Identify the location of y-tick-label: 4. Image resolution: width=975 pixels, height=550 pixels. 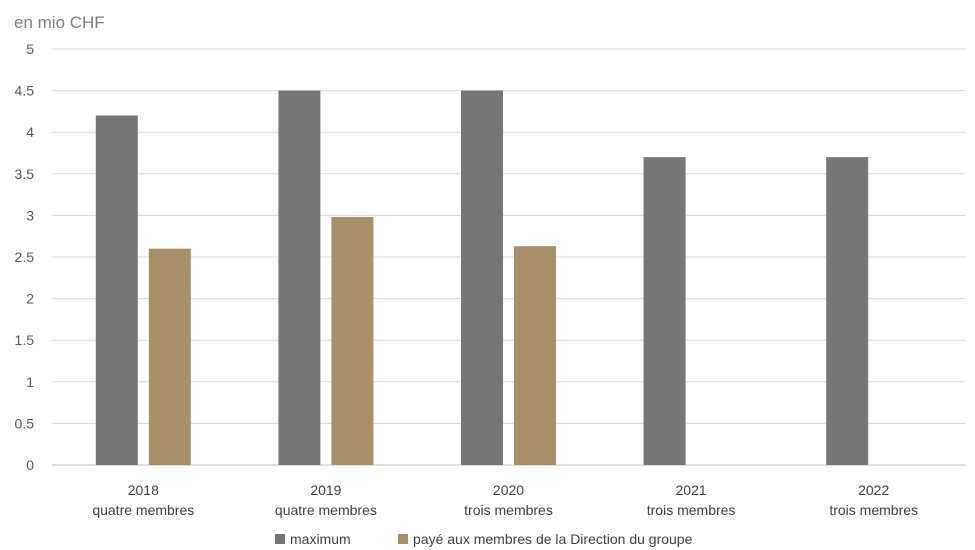
(30, 132).